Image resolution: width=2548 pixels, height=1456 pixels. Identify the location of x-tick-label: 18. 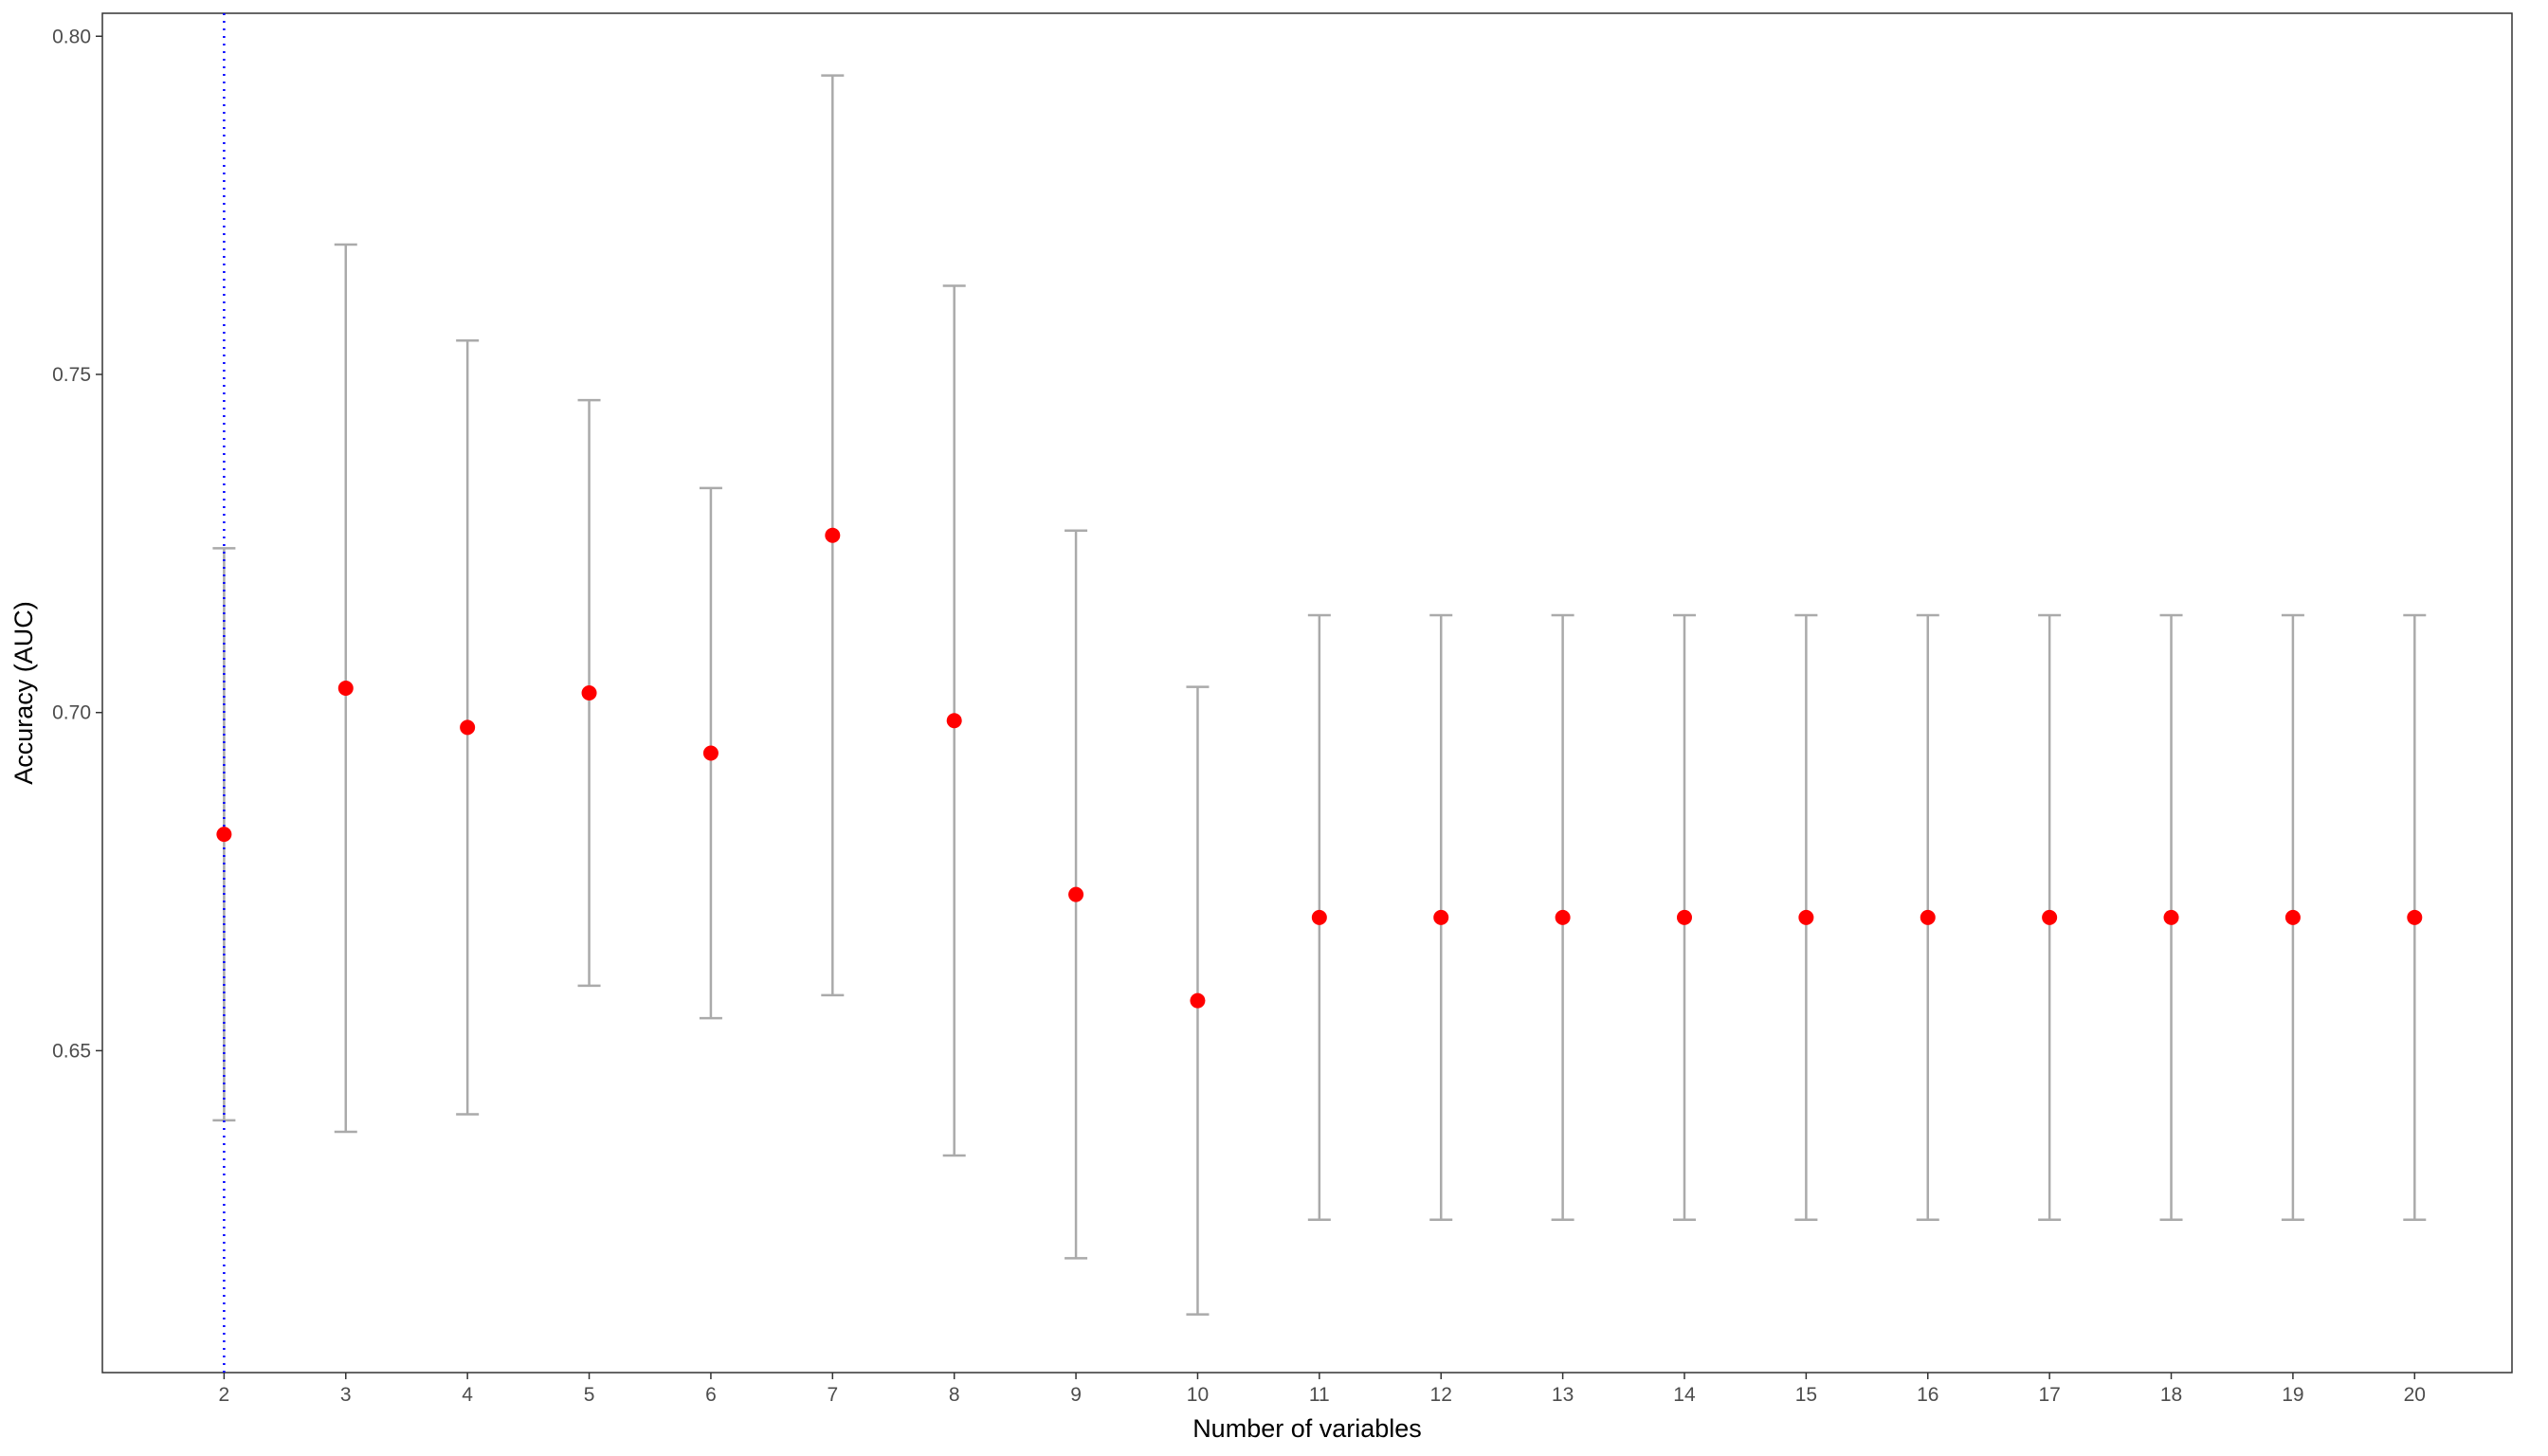
(2171, 1395).